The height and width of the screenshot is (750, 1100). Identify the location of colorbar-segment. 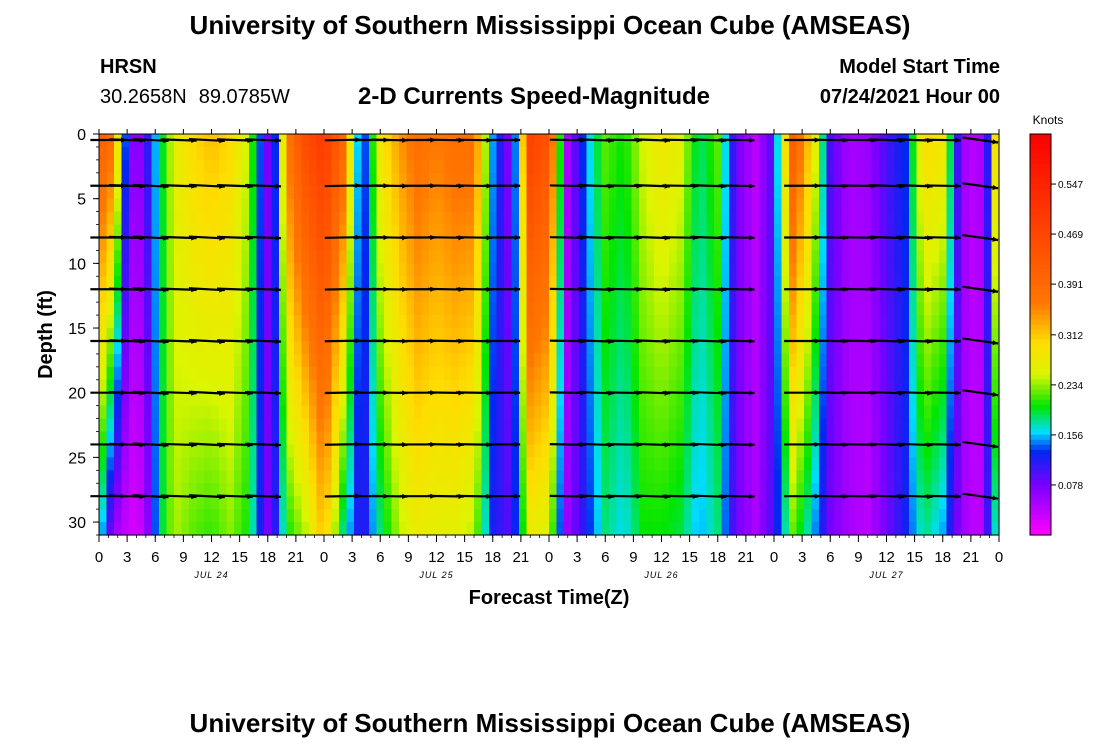
(1040, 202).